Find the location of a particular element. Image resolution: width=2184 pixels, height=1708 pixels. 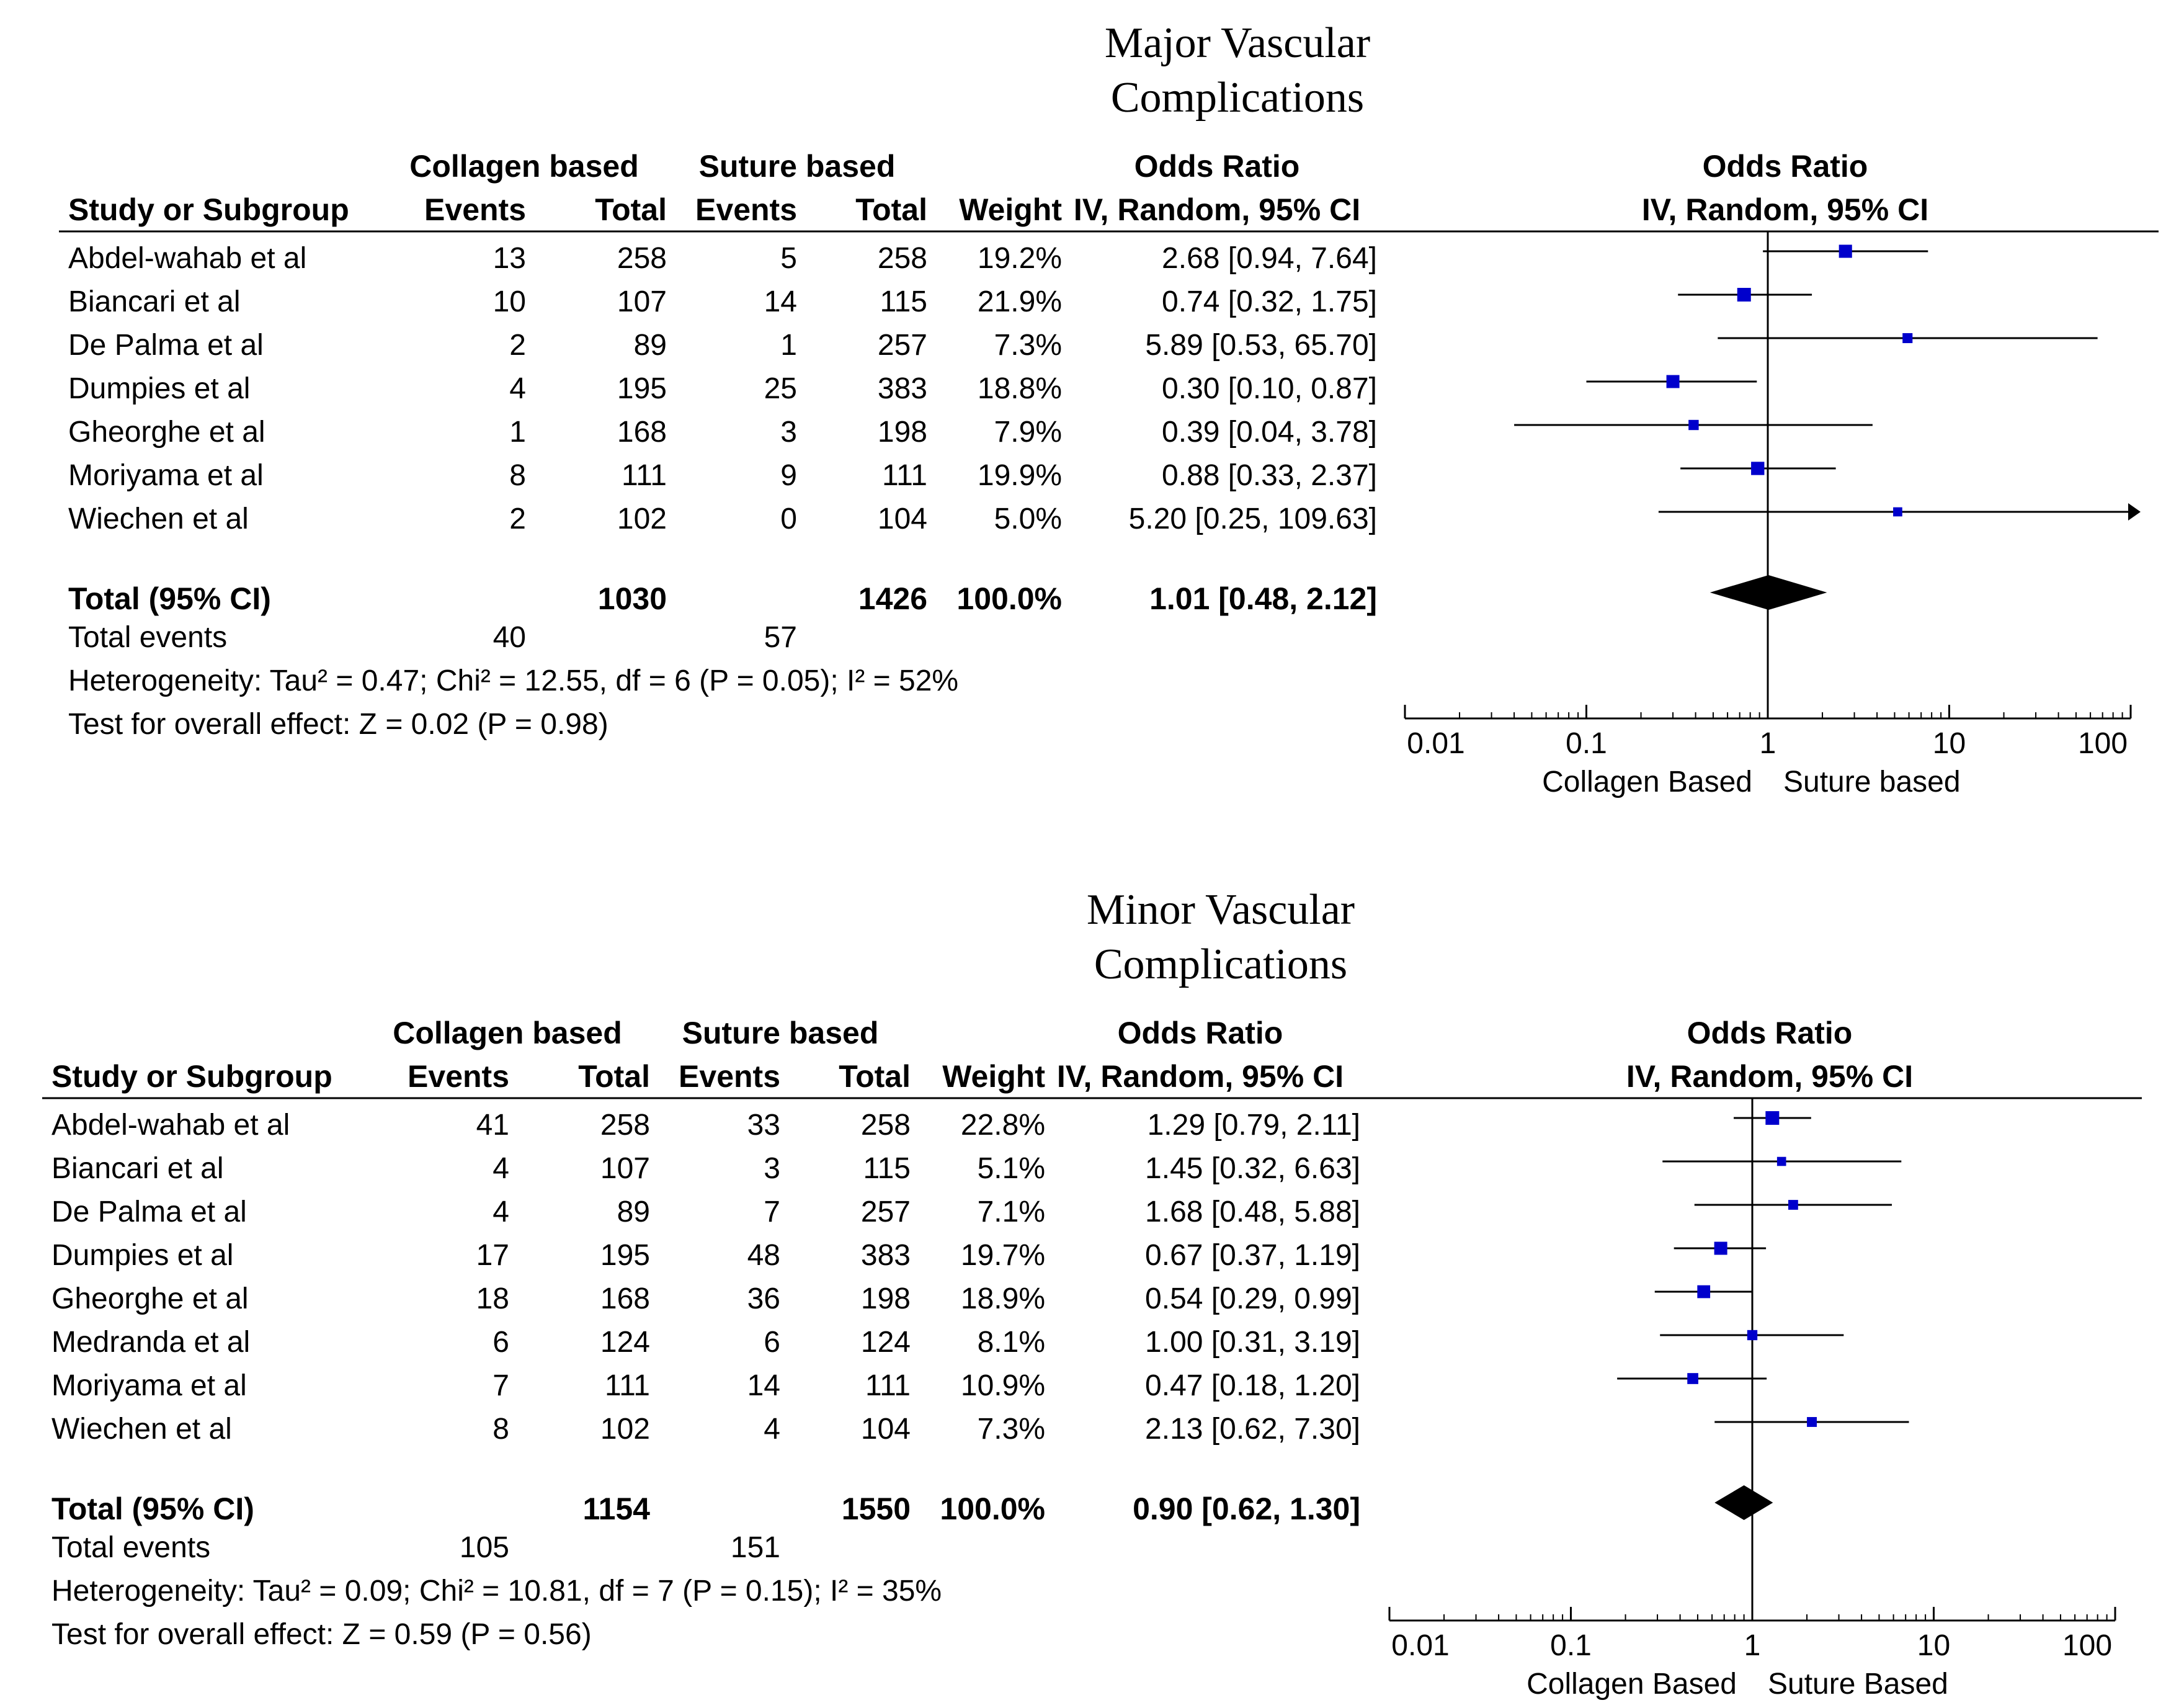

summary-diamond is located at coordinates (1768, 592).